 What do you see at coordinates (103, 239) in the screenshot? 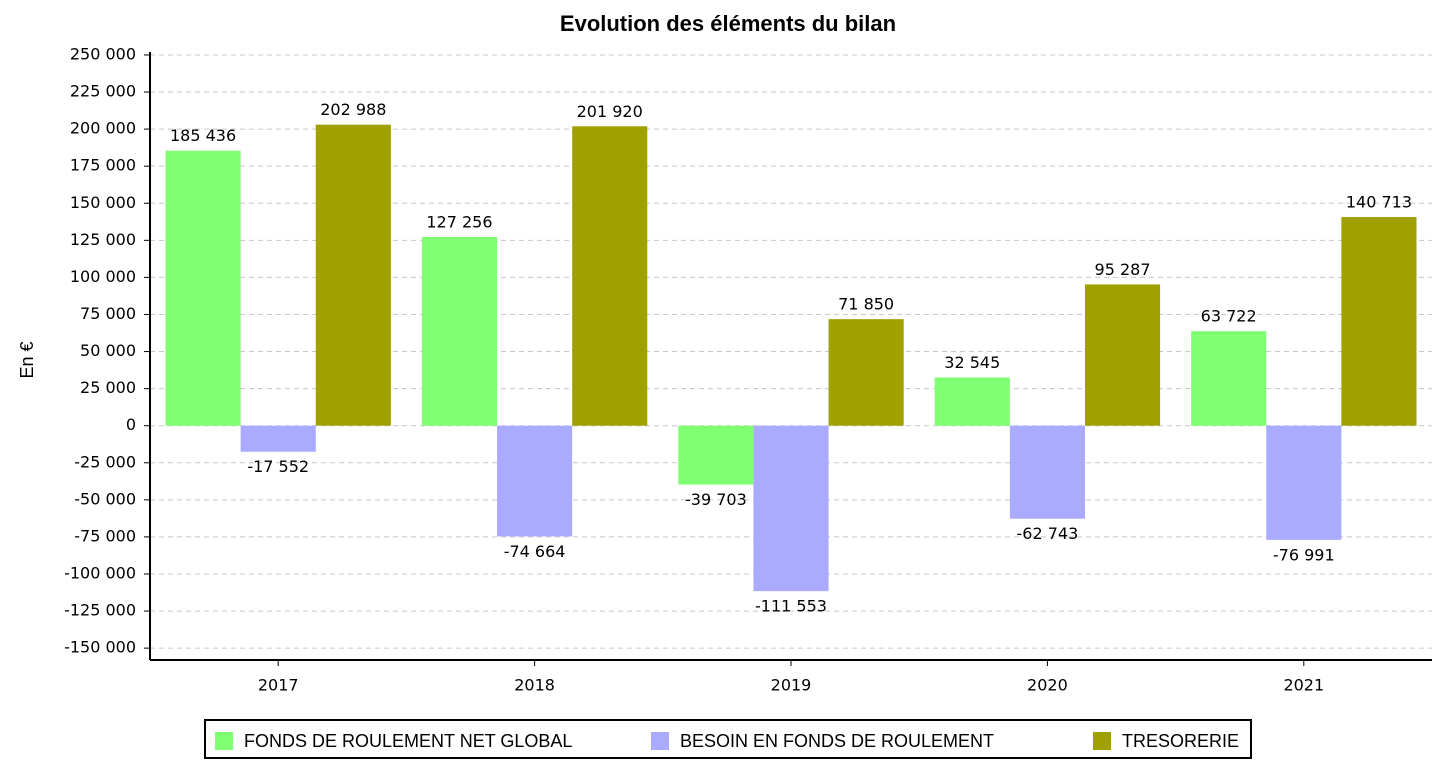
I see `y-tick-label: 125 000` at bounding box center [103, 239].